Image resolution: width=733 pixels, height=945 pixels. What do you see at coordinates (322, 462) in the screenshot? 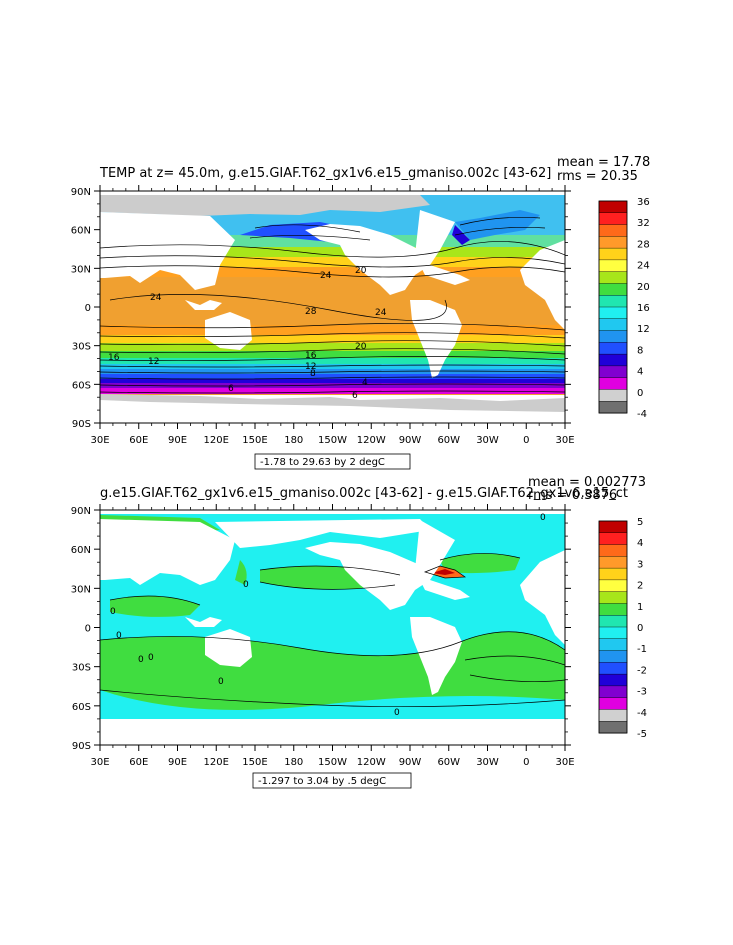
I see `top-range-label: -1.78 to 29.63 by 2 degC` at bounding box center [322, 462].